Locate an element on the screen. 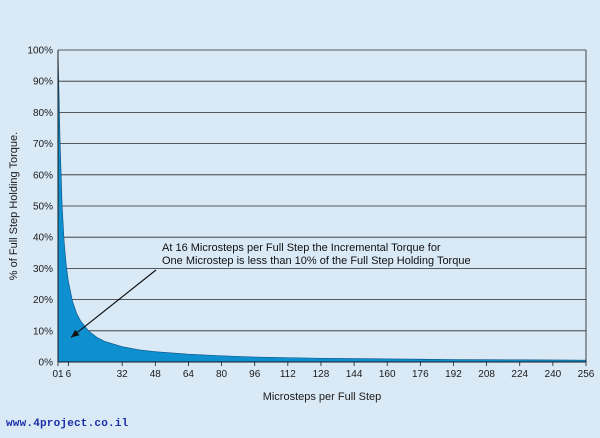 This screenshot has width=600, height=438. x-tick-label: 128 is located at coordinates (321, 374).